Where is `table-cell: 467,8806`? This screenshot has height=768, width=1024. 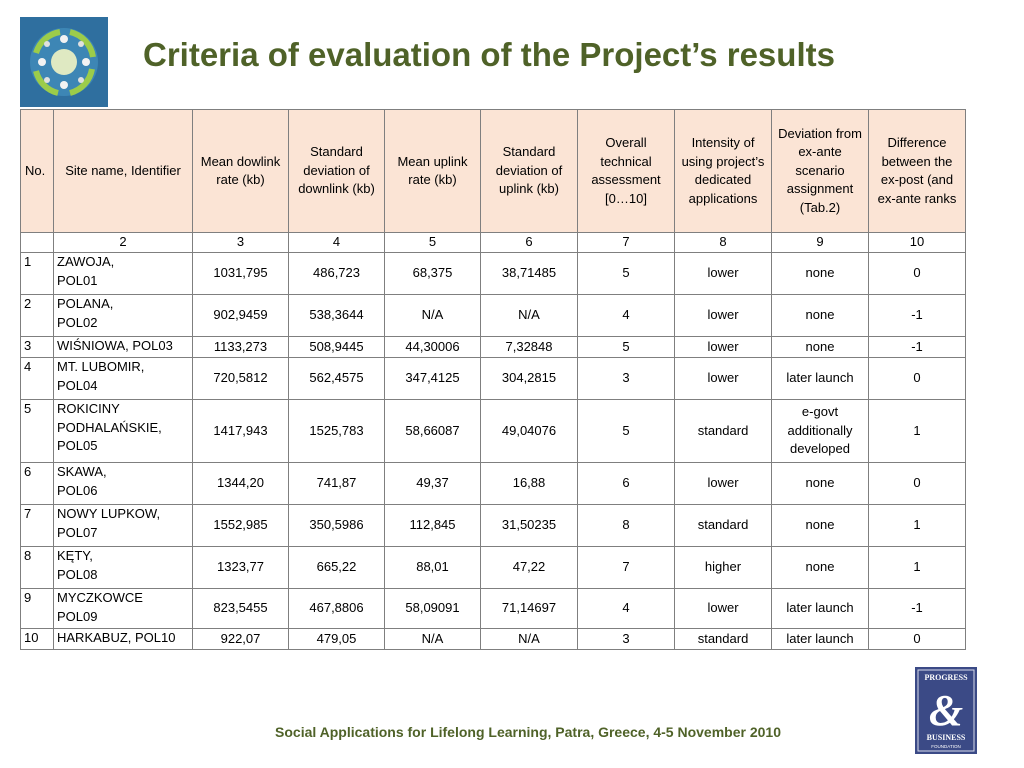 table-cell: 467,8806 is located at coordinates (336, 608).